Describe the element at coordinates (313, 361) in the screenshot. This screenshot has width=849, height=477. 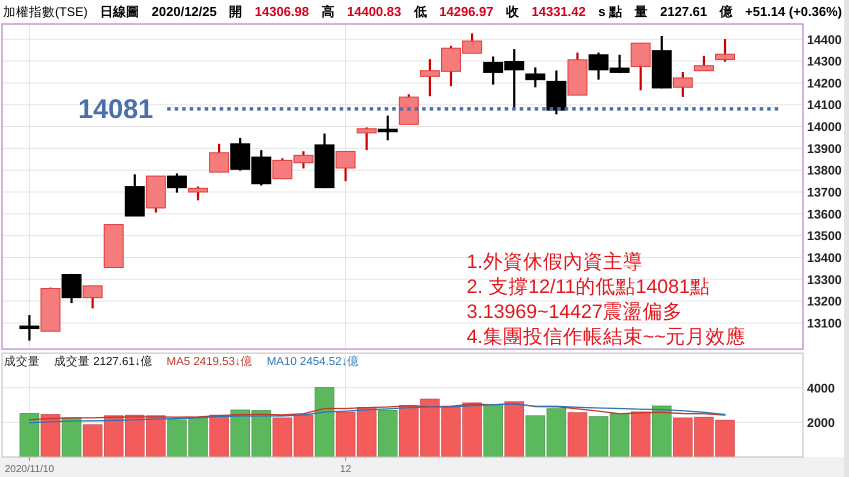
I see `text: MA10 2454.52↓億` at that location.